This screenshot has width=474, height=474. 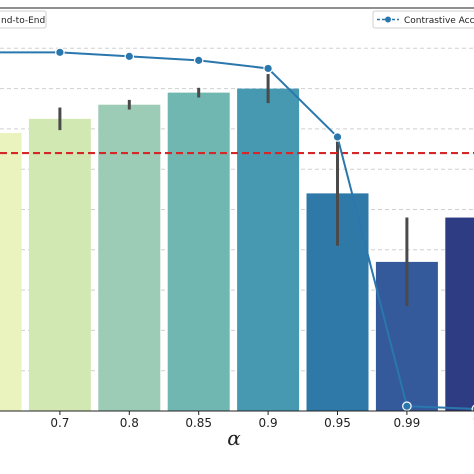 What do you see at coordinates (473, 423) in the screenshot?
I see `x-tick-label: 1` at bounding box center [473, 423].